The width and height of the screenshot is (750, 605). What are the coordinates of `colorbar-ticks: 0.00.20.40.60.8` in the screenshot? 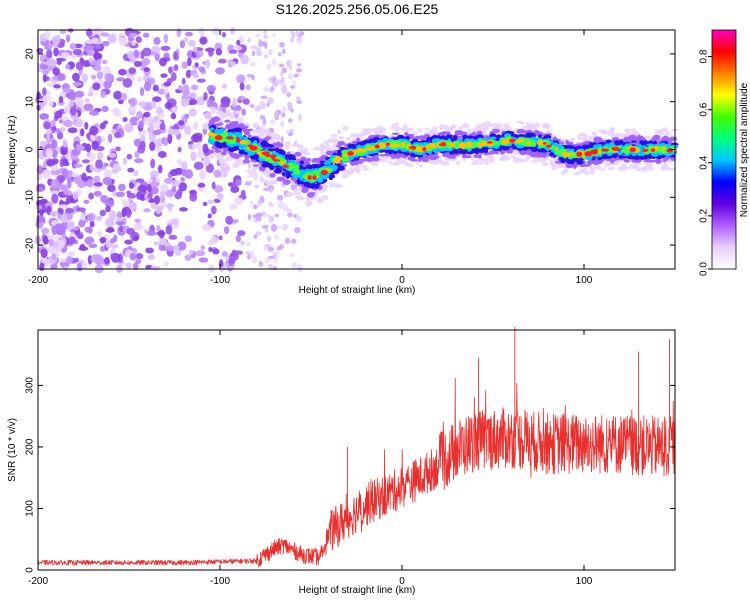 It's located at (706, 162).